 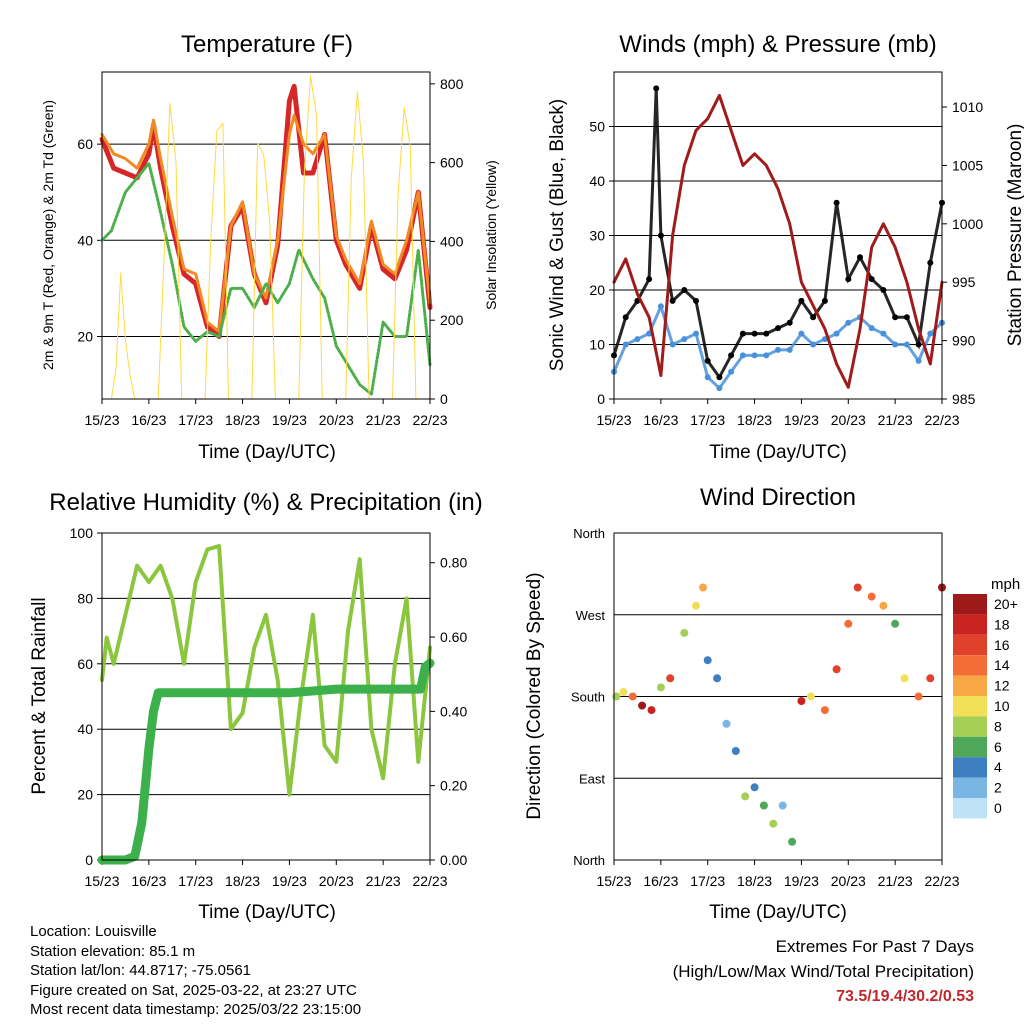 I want to click on y-tick-label: West, so click(x=591, y=615).